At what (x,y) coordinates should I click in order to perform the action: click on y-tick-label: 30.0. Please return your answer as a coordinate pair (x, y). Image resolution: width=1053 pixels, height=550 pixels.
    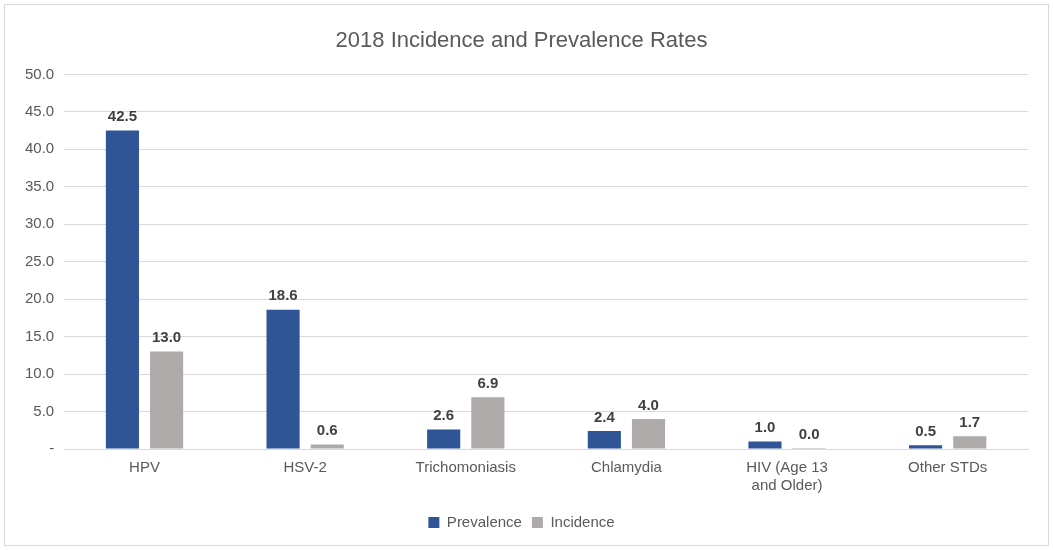
    Looking at the image, I should click on (39, 223).